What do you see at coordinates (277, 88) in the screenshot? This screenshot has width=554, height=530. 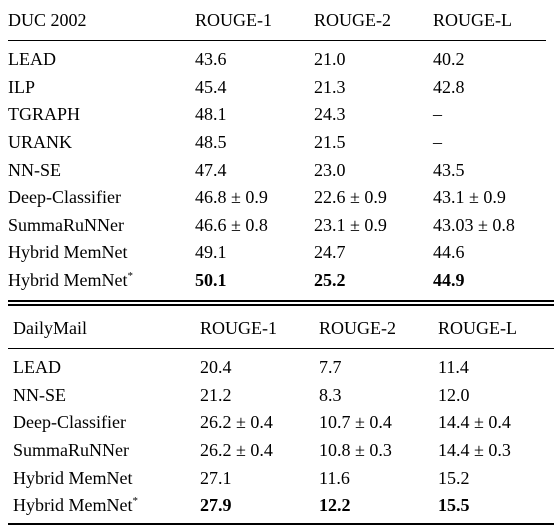 I see `table-row: ILP 45.4 21.3 42.8` at bounding box center [277, 88].